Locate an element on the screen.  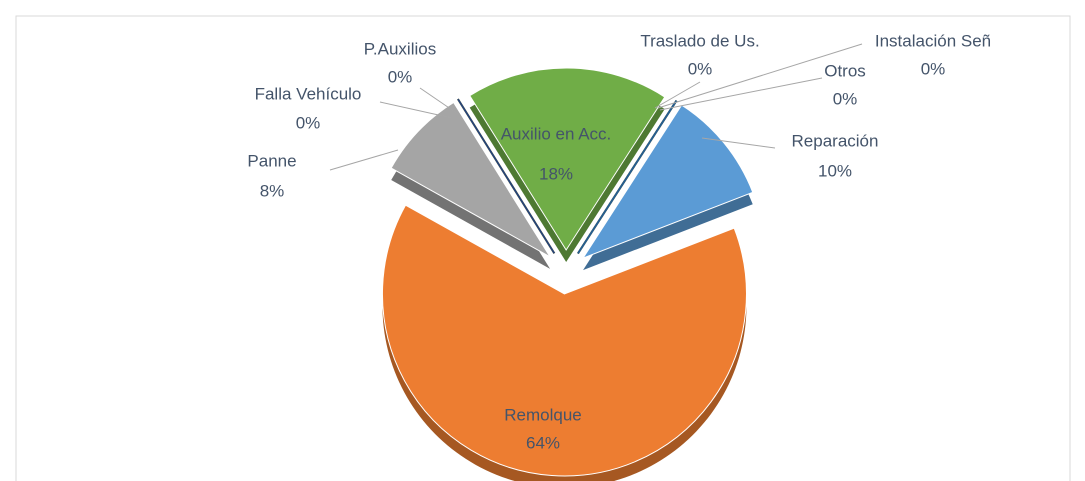
slice-label: Remolque is located at coordinates (543, 414).